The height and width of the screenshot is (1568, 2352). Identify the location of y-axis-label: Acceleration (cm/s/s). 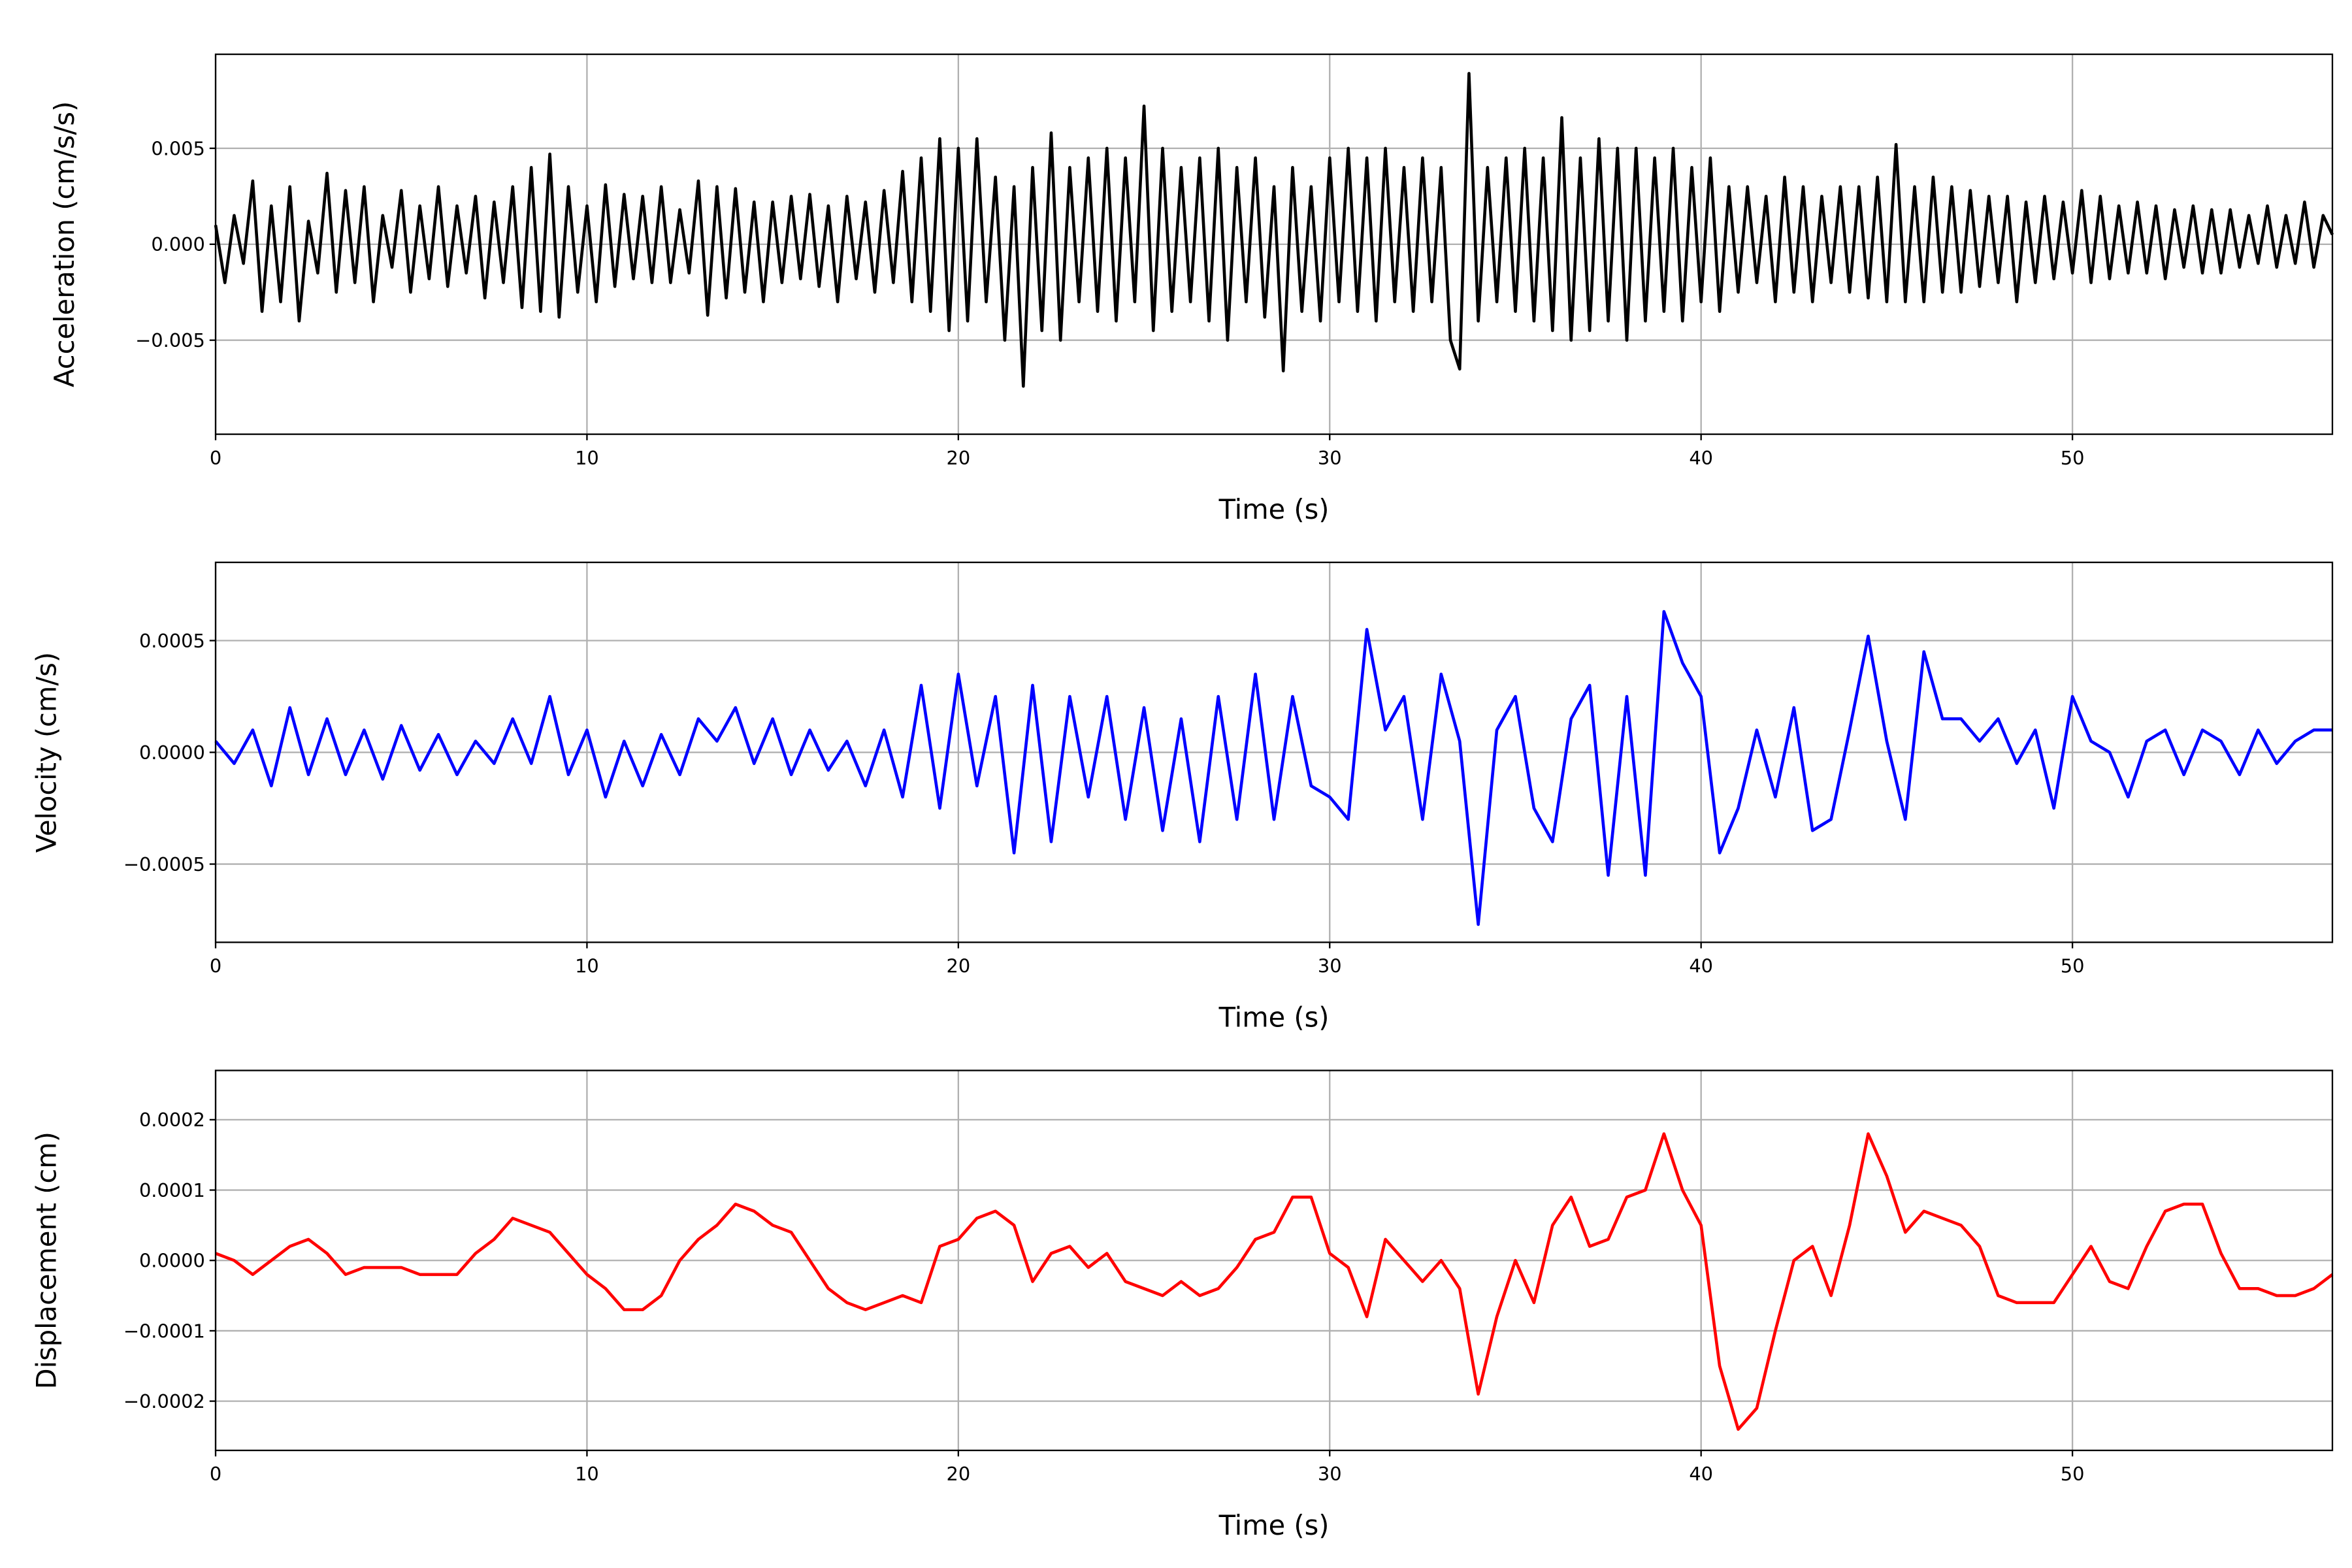
(64, 244).